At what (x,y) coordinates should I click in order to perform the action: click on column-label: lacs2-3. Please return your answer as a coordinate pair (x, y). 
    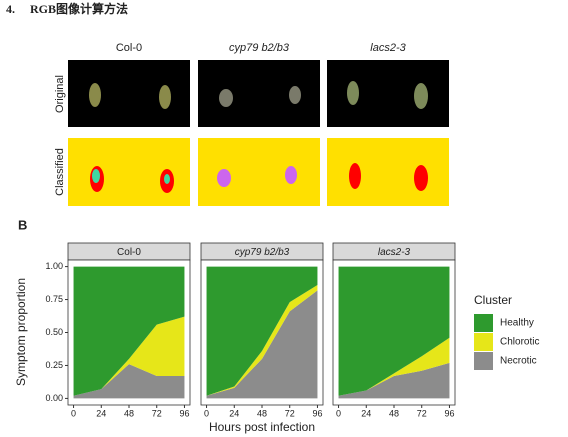
    Looking at the image, I should click on (388, 48).